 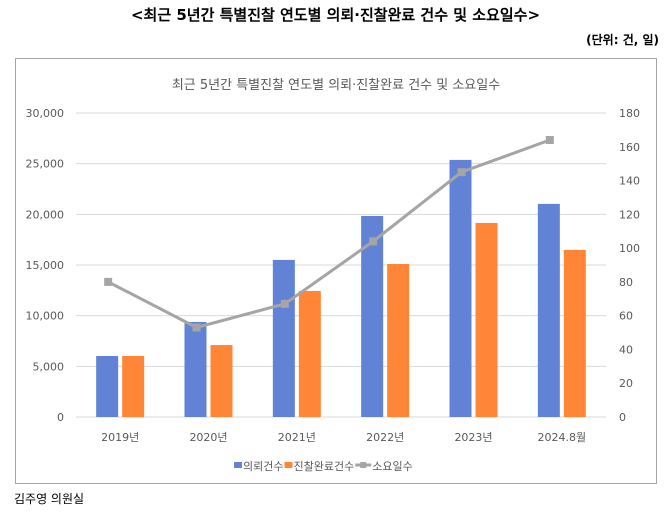 I want to click on y-tick-label: 10,000, so click(x=45, y=316).